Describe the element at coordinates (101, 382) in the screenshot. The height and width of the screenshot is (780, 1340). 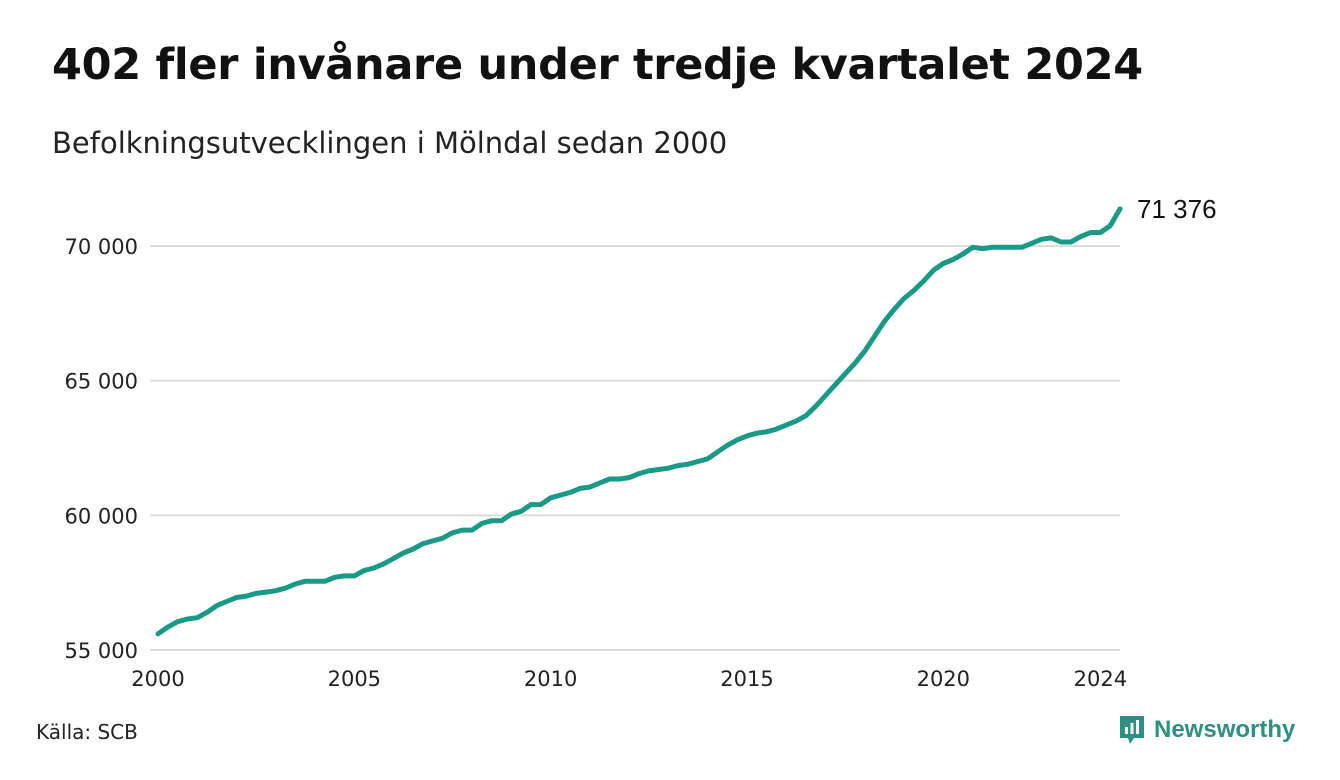
I see `y-tick-label: 65 000` at that location.